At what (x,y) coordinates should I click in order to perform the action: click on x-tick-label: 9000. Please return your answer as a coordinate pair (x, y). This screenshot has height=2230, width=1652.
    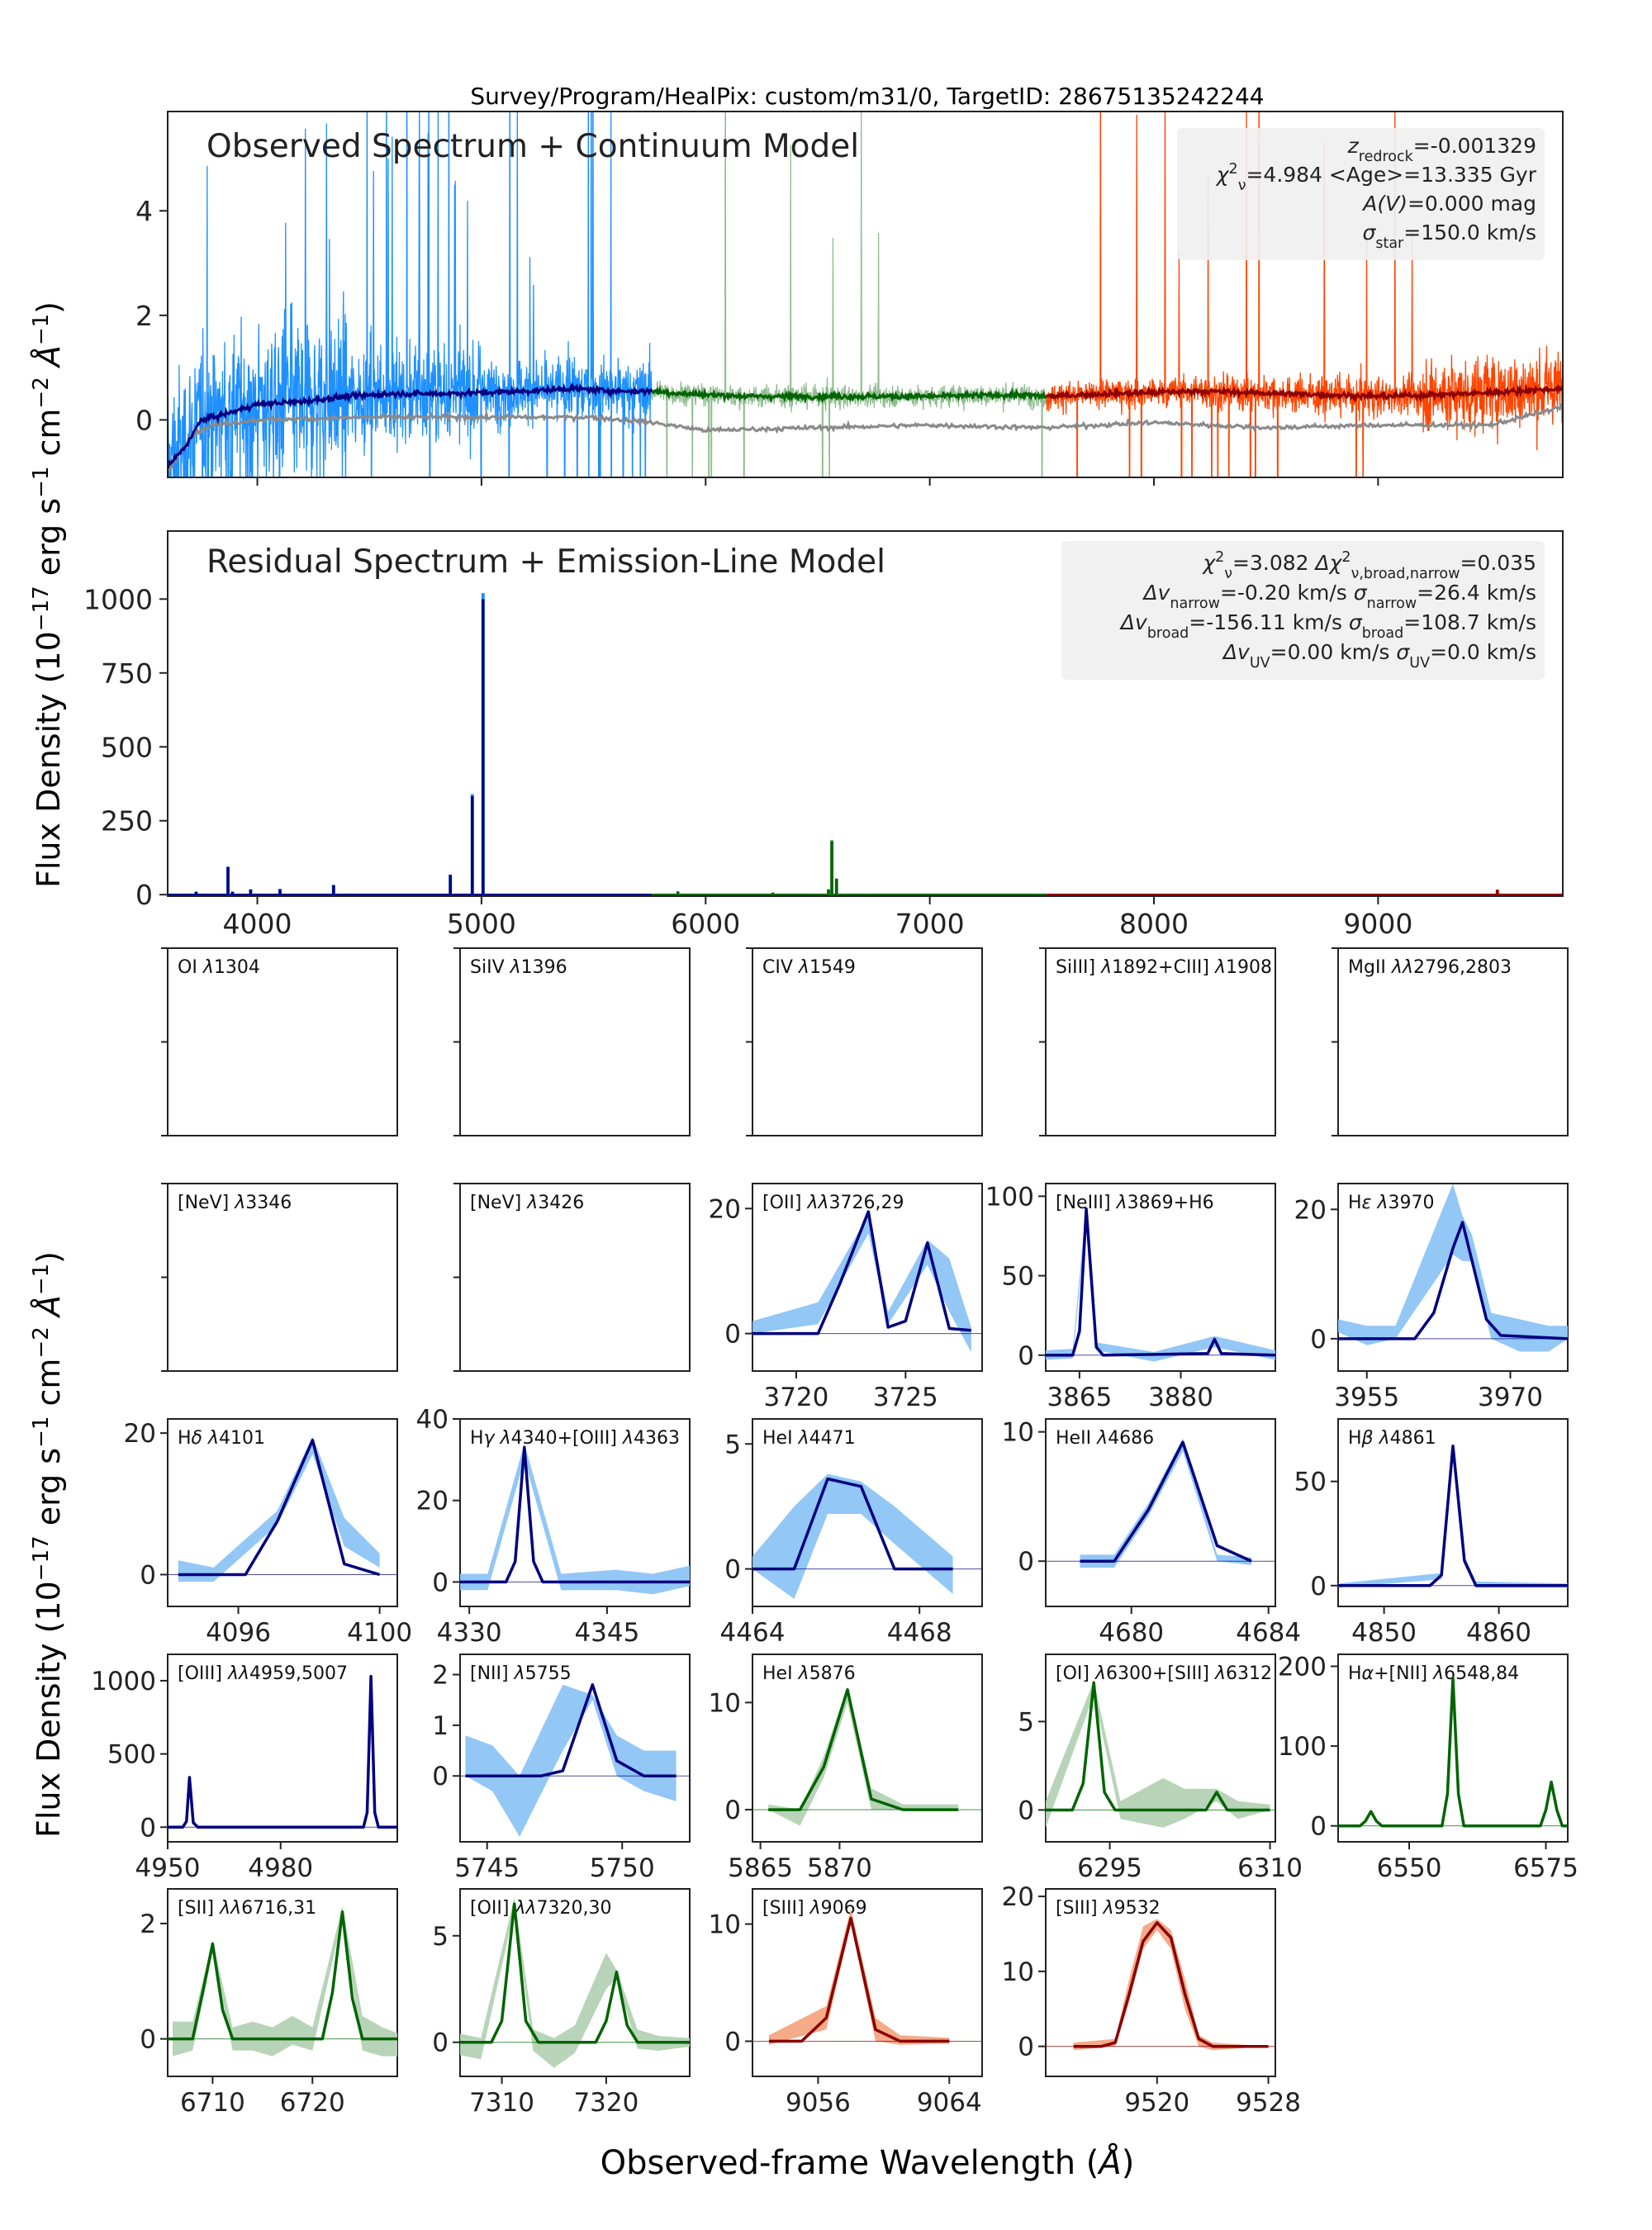
    Looking at the image, I should click on (1377, 924).